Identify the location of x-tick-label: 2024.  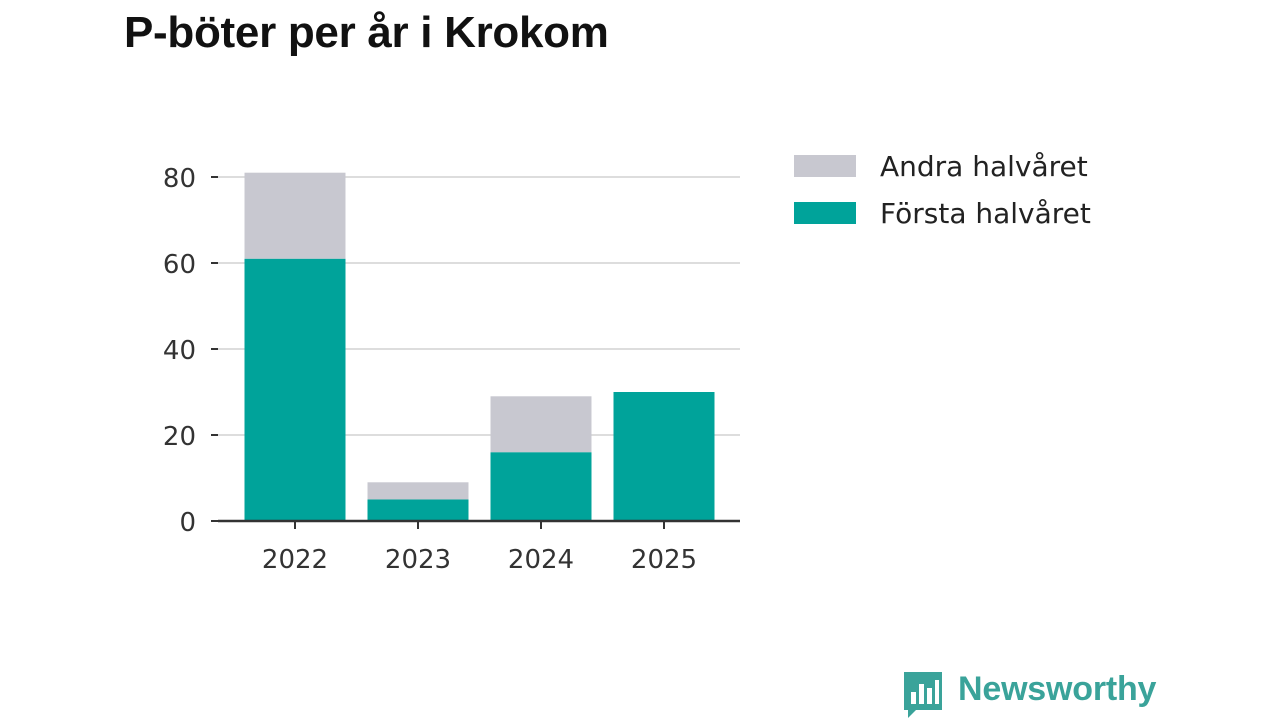
(541, 560).